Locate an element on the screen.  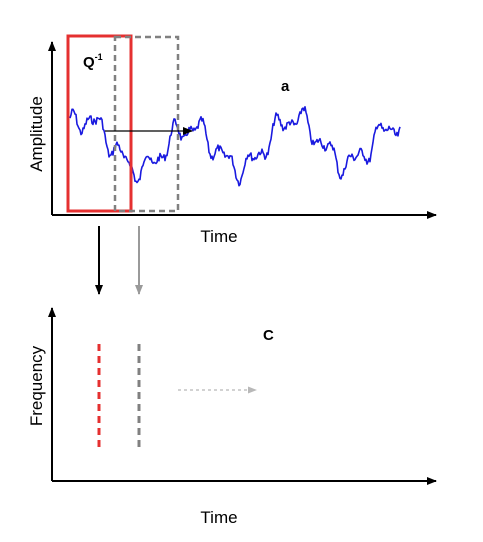
bottom-x-axis-label: Time is located at coordinates (218, 517).